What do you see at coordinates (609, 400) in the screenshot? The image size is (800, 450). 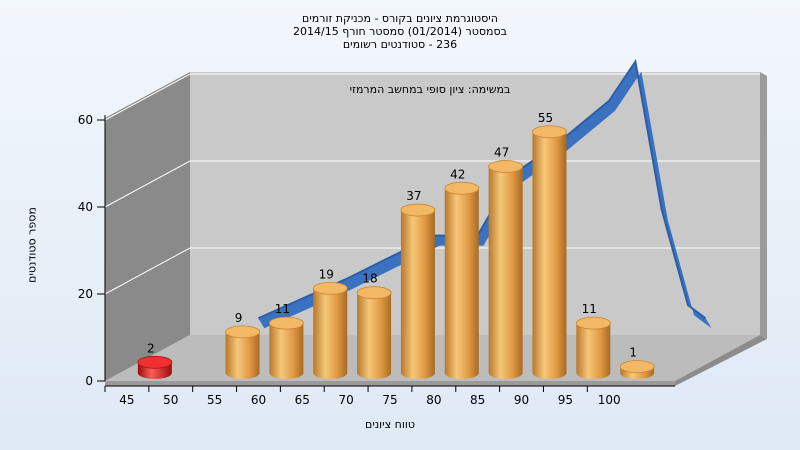 I see `x-tick-label: 100` at bounding box center [609, 400].